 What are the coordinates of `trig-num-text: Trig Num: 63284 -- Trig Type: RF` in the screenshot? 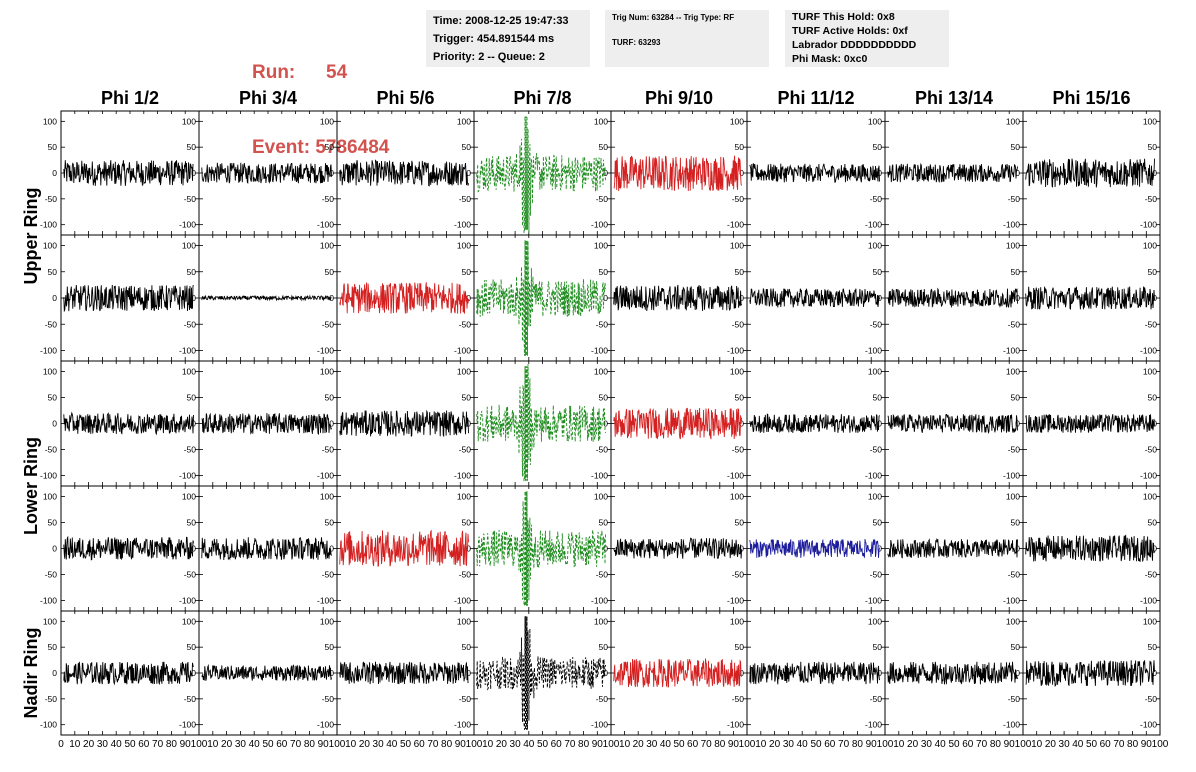 It's located at (673, 17).